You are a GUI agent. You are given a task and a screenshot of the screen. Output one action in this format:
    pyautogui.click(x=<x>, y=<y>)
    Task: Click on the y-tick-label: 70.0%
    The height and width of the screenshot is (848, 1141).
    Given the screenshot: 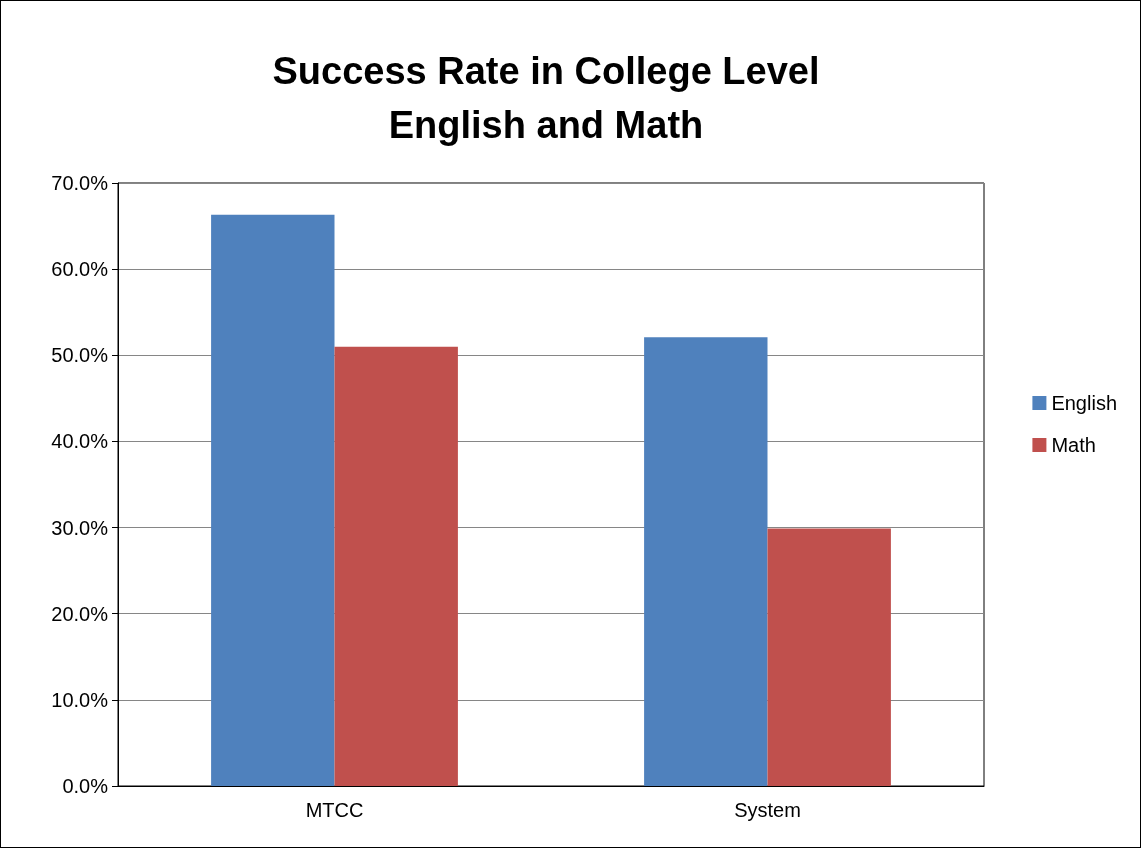 What is the action you would take?
    pyautogui.click(x=80, y=183)
    